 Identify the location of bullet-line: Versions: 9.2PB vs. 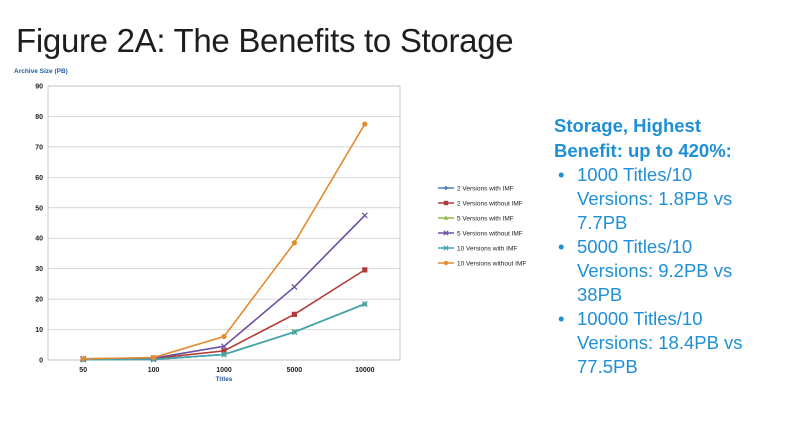
(655, 270).